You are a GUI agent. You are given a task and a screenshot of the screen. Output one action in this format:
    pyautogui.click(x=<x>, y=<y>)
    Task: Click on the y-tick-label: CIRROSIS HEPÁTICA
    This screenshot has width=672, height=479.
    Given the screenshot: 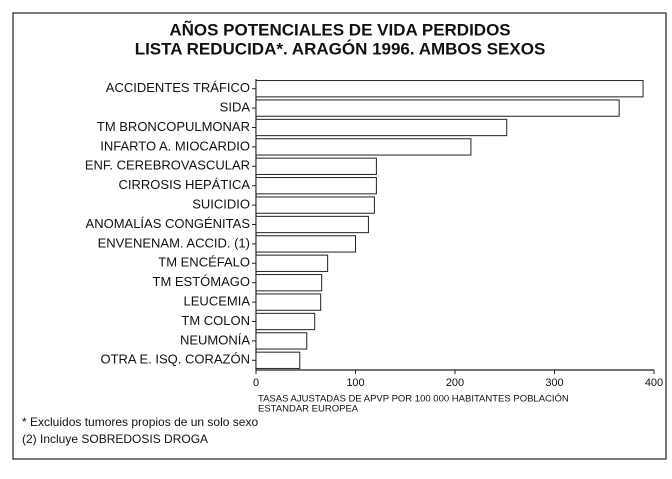 What is the action you would take?
    pyautogui.click(x=185, y=184)
    